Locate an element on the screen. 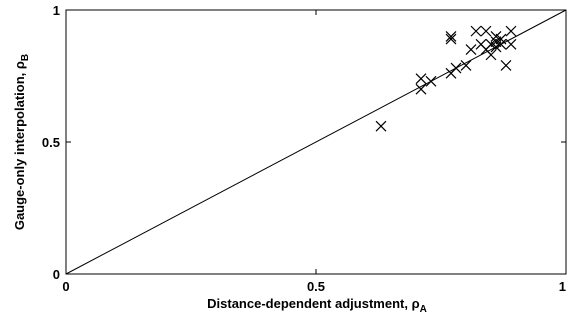 Image resolution: width=567 pixels, height=320 pixels. y-tick-label: 0 is located at coordinates (56, 274).